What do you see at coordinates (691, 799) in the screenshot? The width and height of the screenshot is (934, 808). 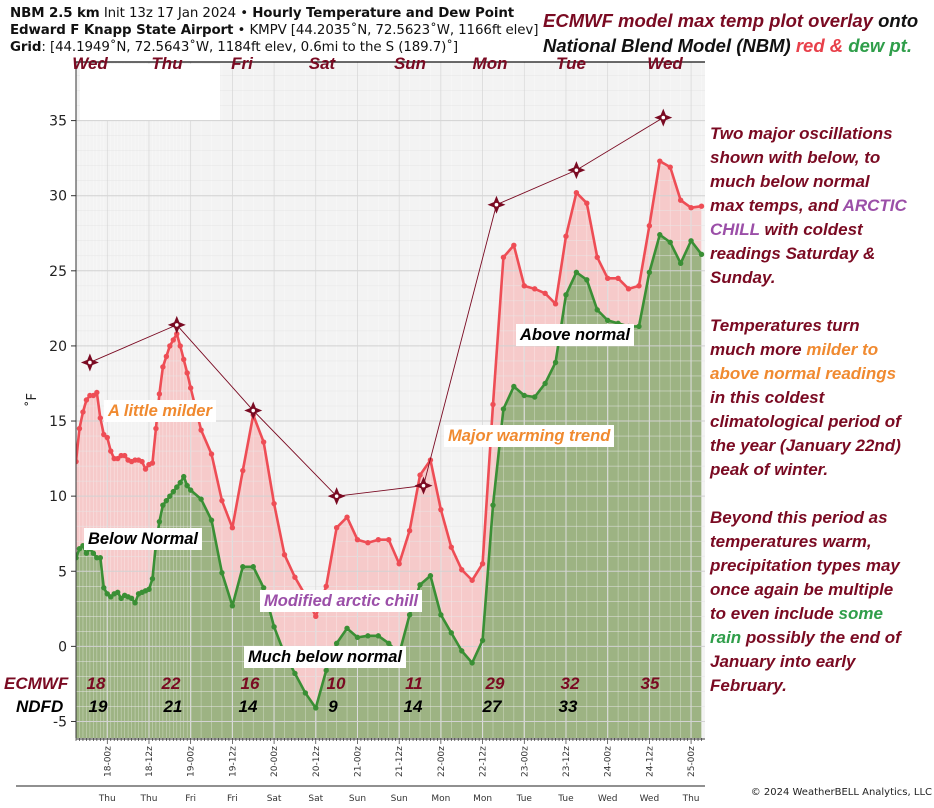 I see `x-tick-day-label: Thu` at bounding box center [691, 799].